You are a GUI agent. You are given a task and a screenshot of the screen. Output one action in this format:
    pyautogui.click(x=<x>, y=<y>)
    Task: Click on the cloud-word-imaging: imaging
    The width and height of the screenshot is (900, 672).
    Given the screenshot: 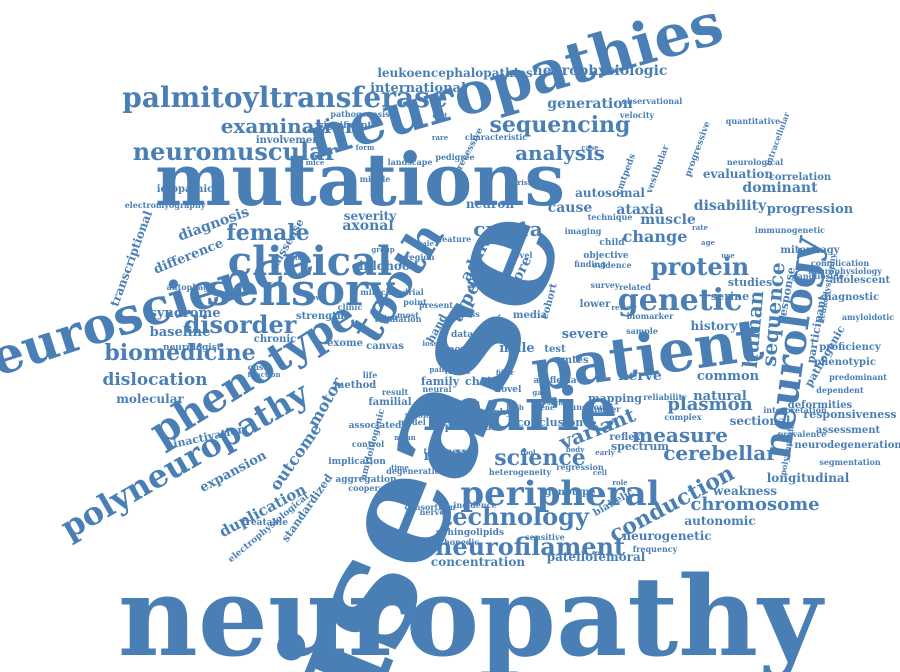 What is the action you would take?
    pyautogui.click(x=583, y=231)
    